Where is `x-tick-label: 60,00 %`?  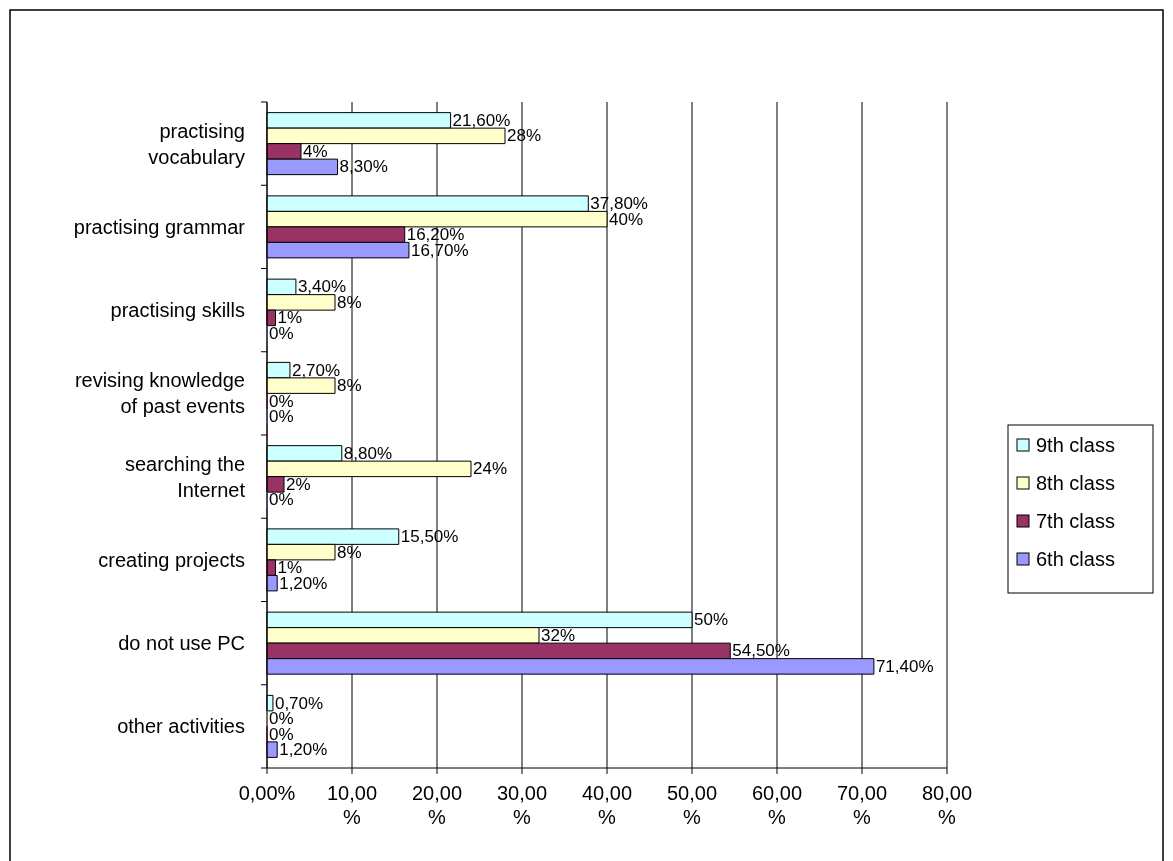
x-tick-label: 60,00 % is located at coordinates (777, 805).